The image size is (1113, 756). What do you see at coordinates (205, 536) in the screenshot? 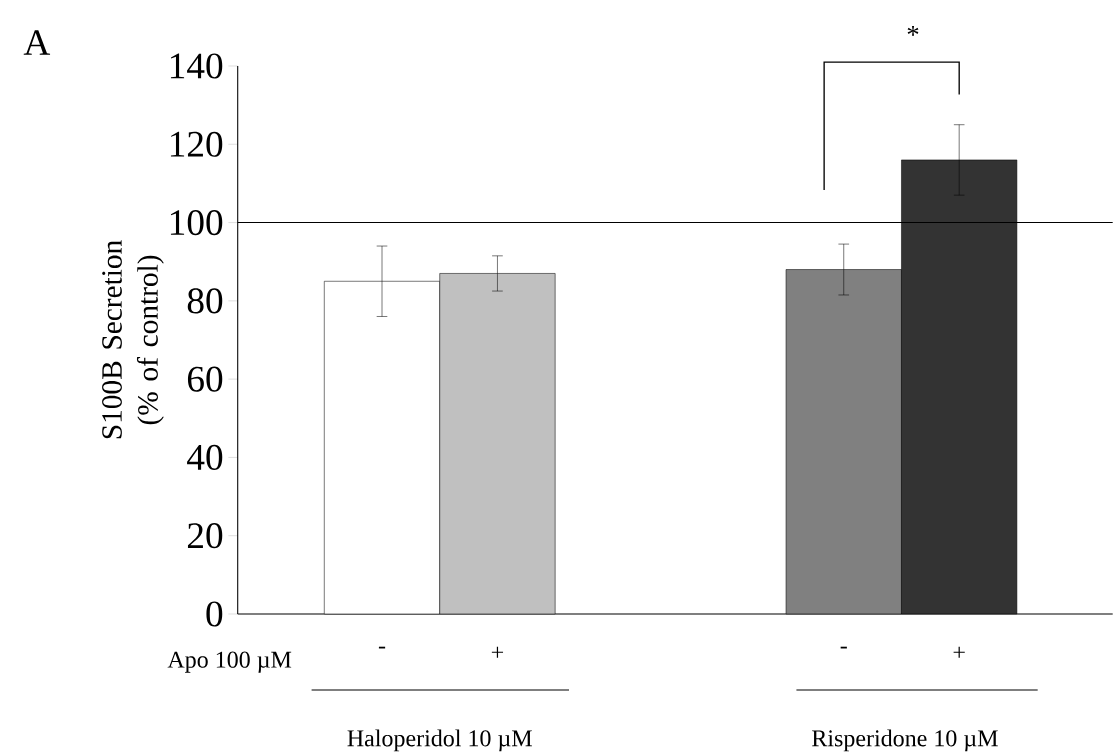
I see `y-tick-label: 20` at bounding box center [205, 536].